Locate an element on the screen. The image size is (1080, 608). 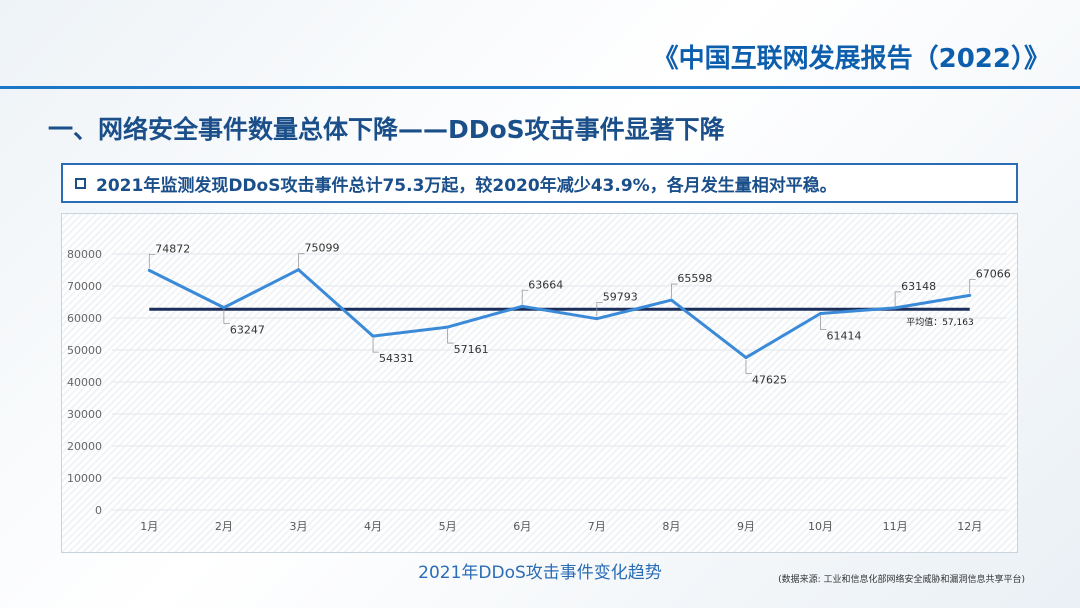
x-axis-ticks: 1月 2月 3月 4月 5月 6月 7月 8月 9月 10月 11月 12月 is located at coordinates (561, 526).